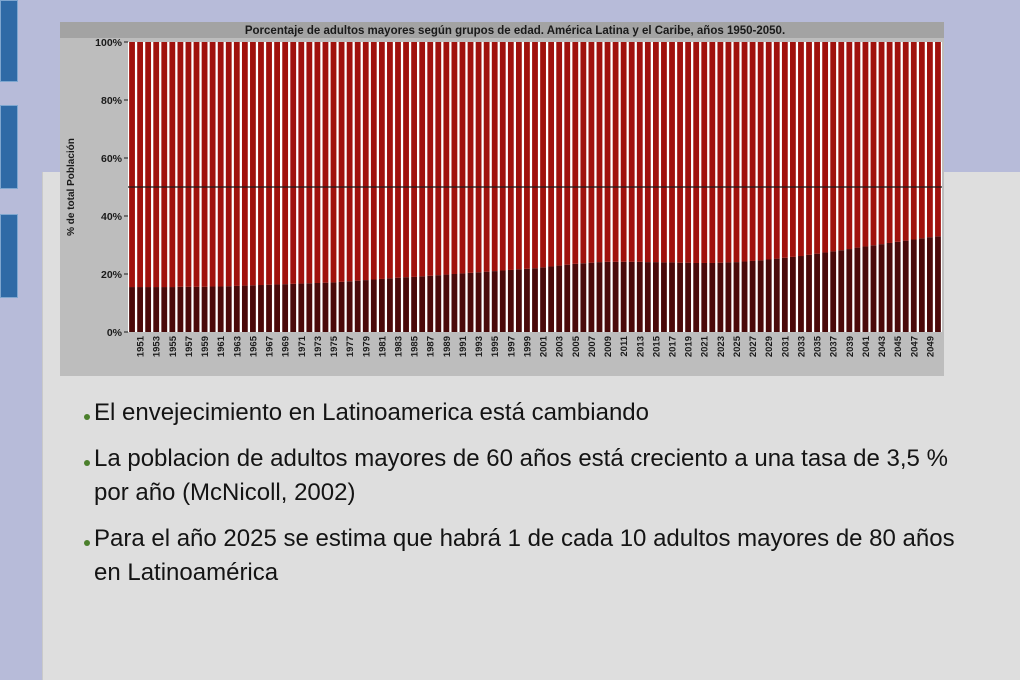 Image resolution: width=1020 pixels, height=680 pixels. Describe the element at coordinates (253, 346) in the screenshot. I see `x-tick-label: 1965` at that location.